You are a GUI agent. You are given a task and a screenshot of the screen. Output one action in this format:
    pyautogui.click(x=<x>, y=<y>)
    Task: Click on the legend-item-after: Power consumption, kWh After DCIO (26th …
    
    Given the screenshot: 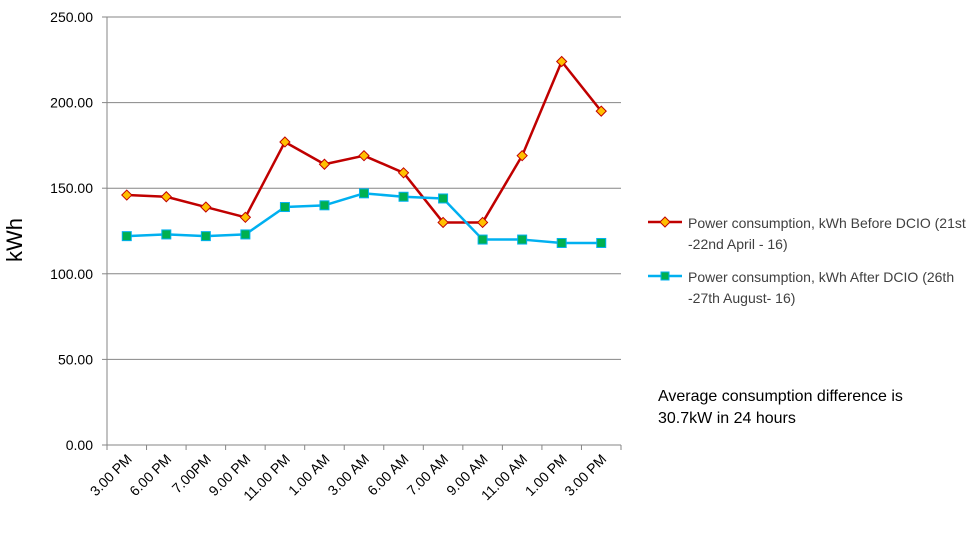 What is the action you would take?
    pyautogui.click(x=808, y=288)
    